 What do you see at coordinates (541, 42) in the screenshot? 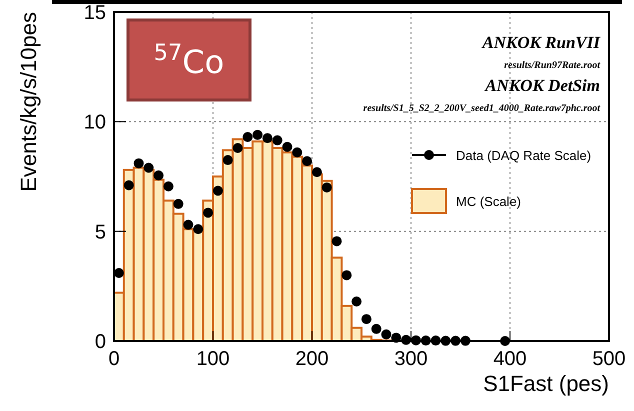
I see `annotation: ANKOK RunVII` at bounding box center [541, 42].